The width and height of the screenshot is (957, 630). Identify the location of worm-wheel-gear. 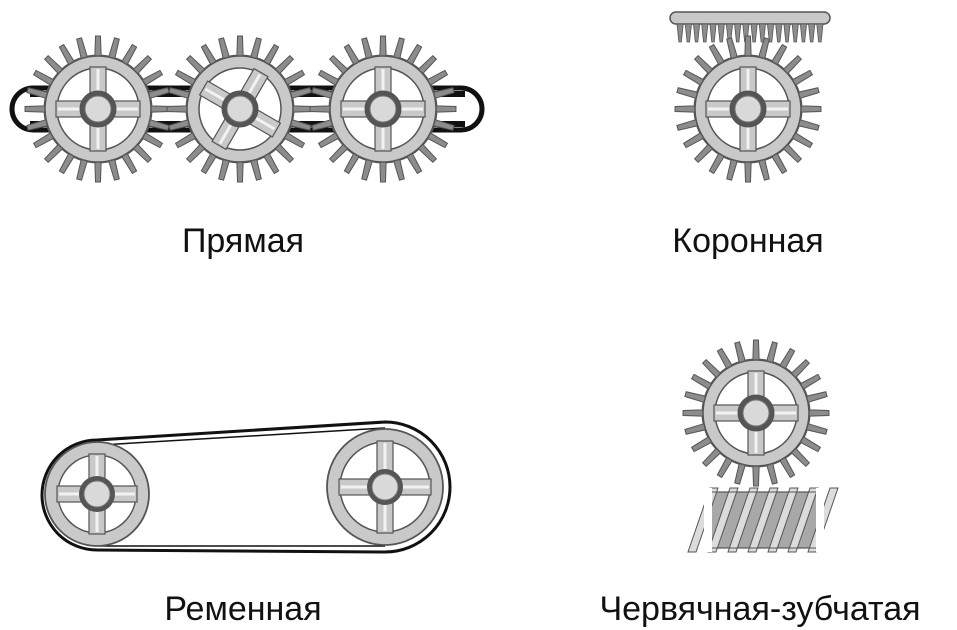
(756, 413).